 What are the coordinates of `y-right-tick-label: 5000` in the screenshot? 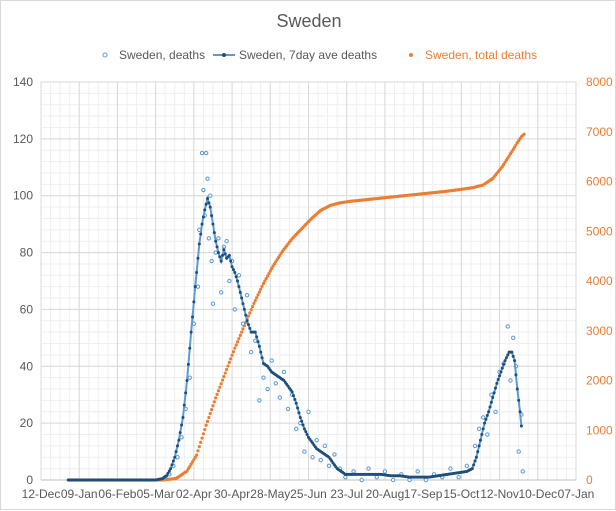 It's located at (599, 231).